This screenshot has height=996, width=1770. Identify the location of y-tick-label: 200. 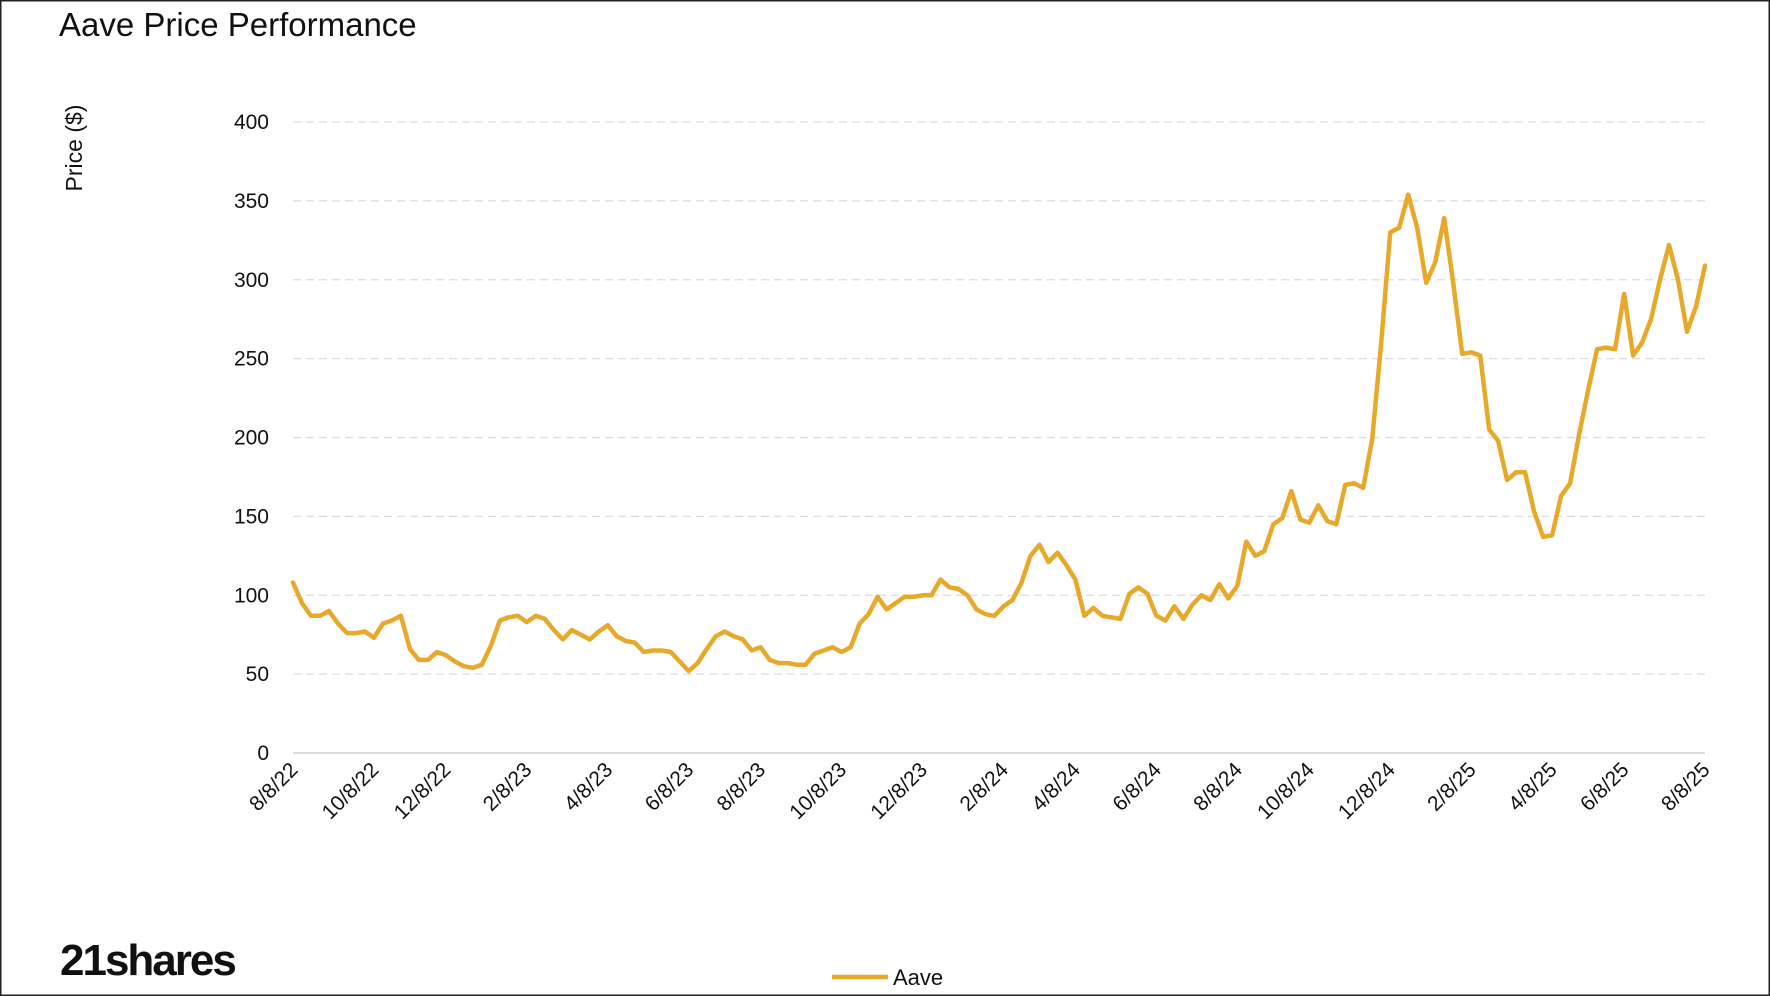
(251, 438).